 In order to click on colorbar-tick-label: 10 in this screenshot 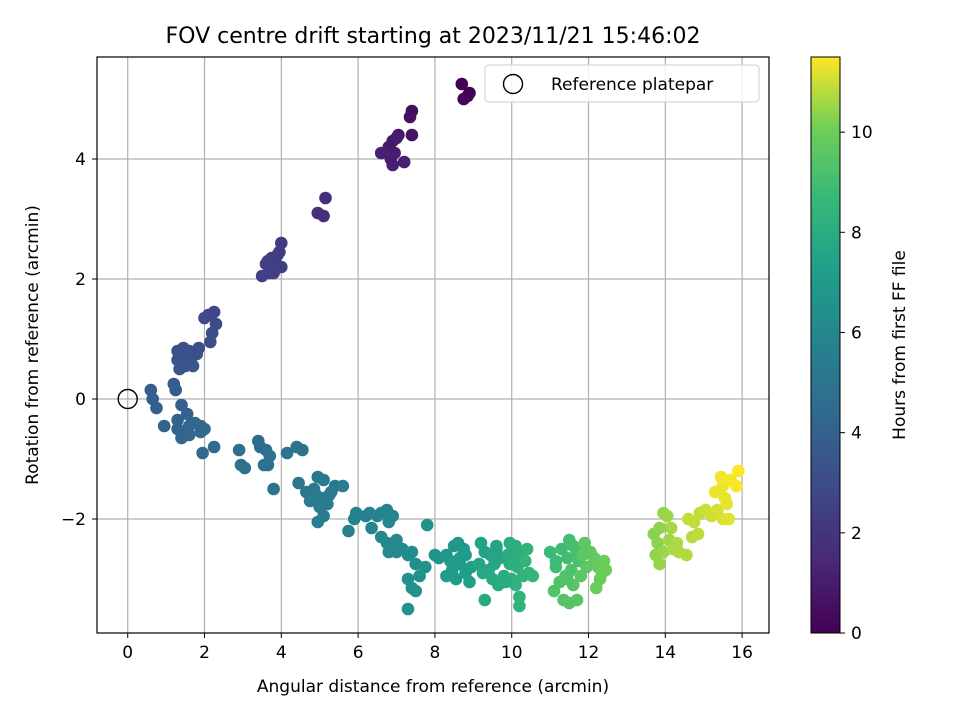, I will do `click(862, 133)`.